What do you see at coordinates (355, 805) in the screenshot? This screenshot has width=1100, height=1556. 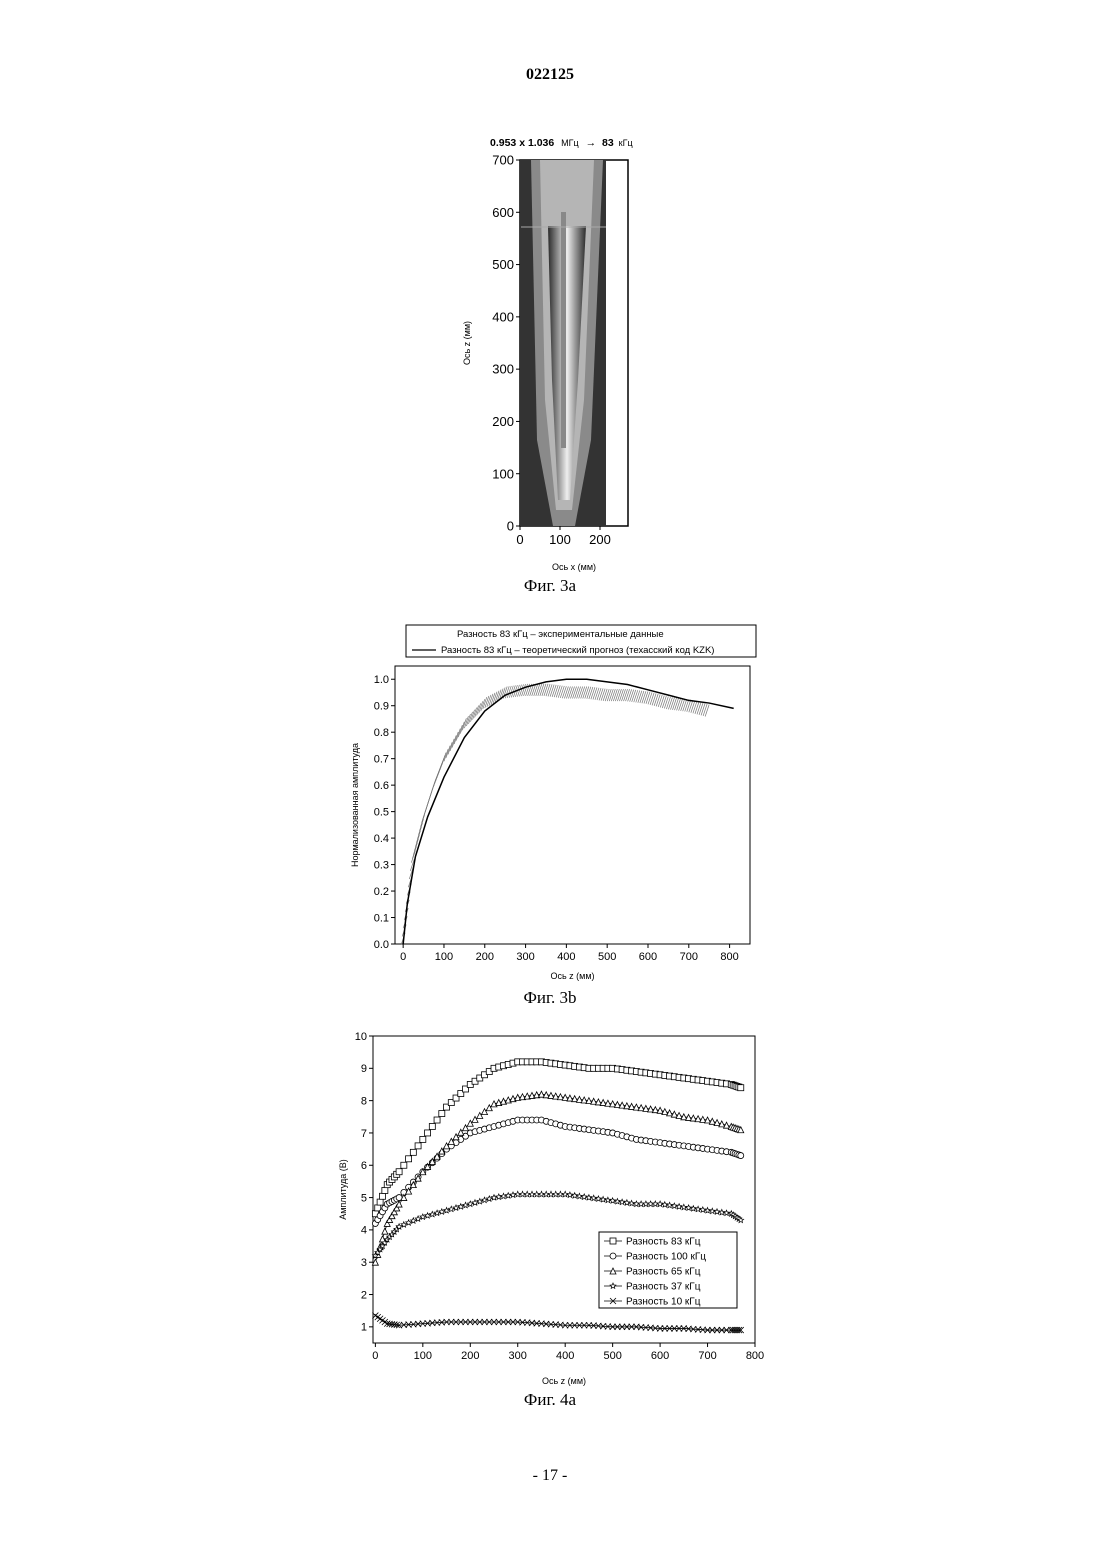 I see `y-axis-label: Нормализованная амплитуда` at bounding box center [355, 805].